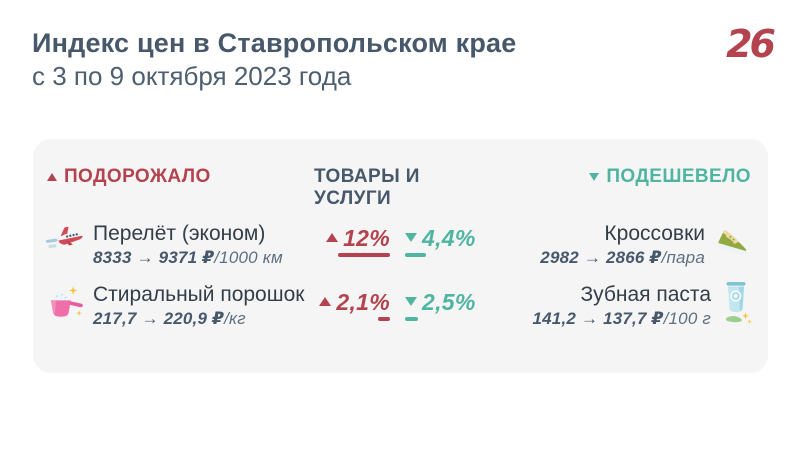 This screenshot has width=800, height=452. I want to click on increase-percent-row1: 12%, so click(358, 238).